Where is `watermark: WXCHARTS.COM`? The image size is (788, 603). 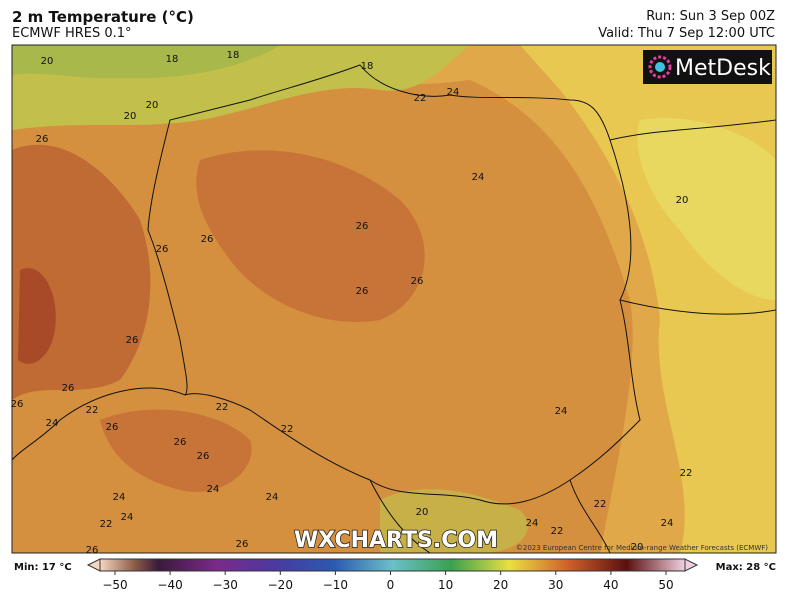 watermark: WXCHARTS.COM is located at coordinates (396, 540).